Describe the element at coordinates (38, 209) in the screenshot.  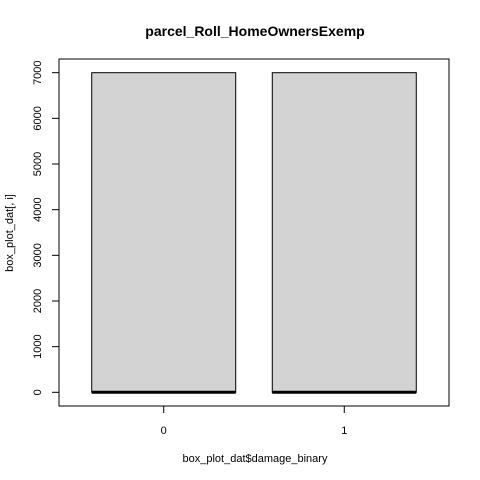
I see `y-tick-label: 4000` at that location.